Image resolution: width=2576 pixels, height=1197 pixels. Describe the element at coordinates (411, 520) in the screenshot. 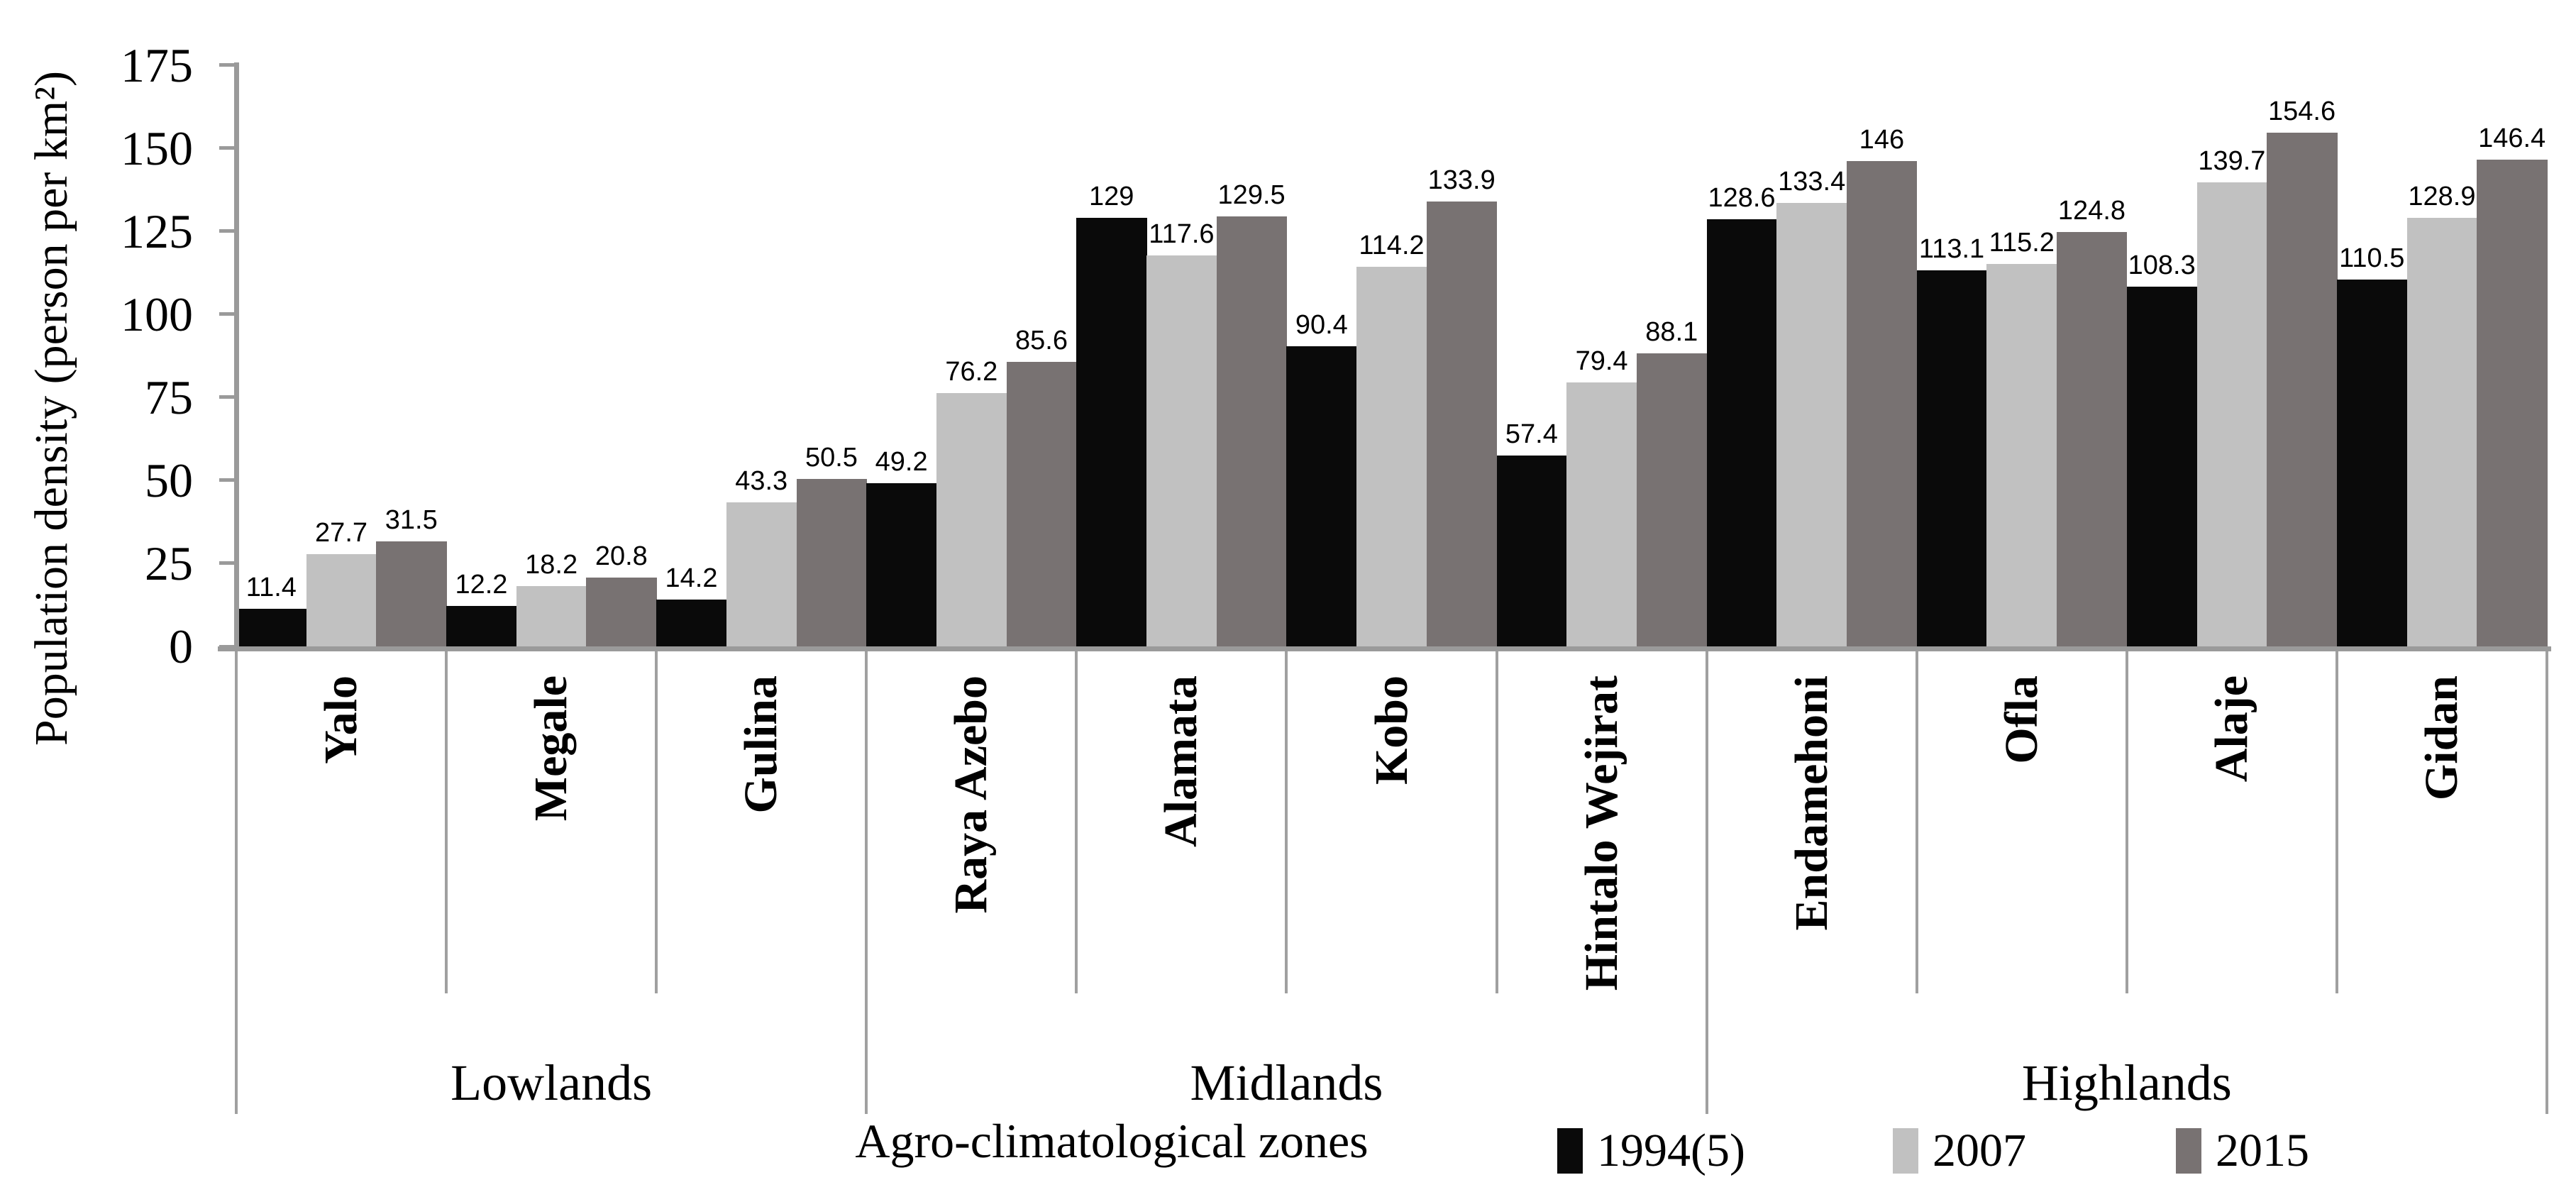

I see `bar-value-label: 31.5` at that location.